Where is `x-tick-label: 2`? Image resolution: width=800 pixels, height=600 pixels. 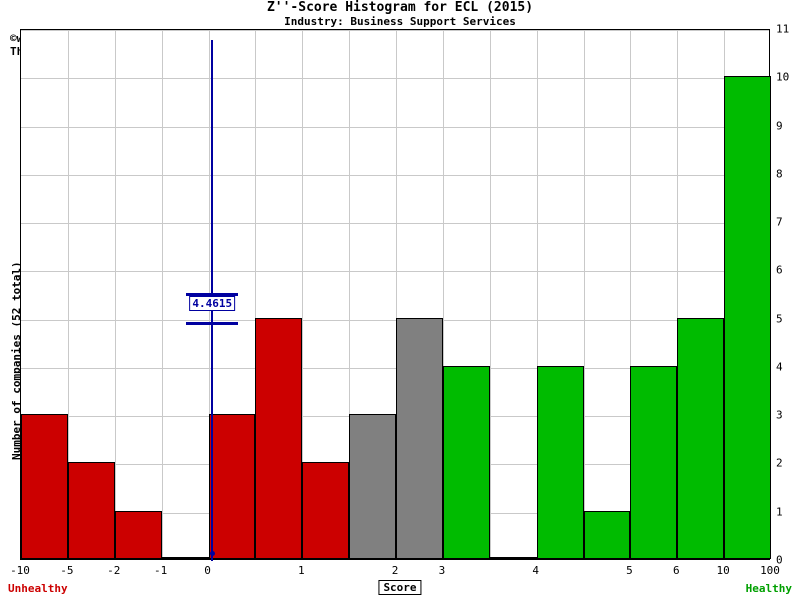 x-tick-label: 2 is located at coordinates (395, 570).